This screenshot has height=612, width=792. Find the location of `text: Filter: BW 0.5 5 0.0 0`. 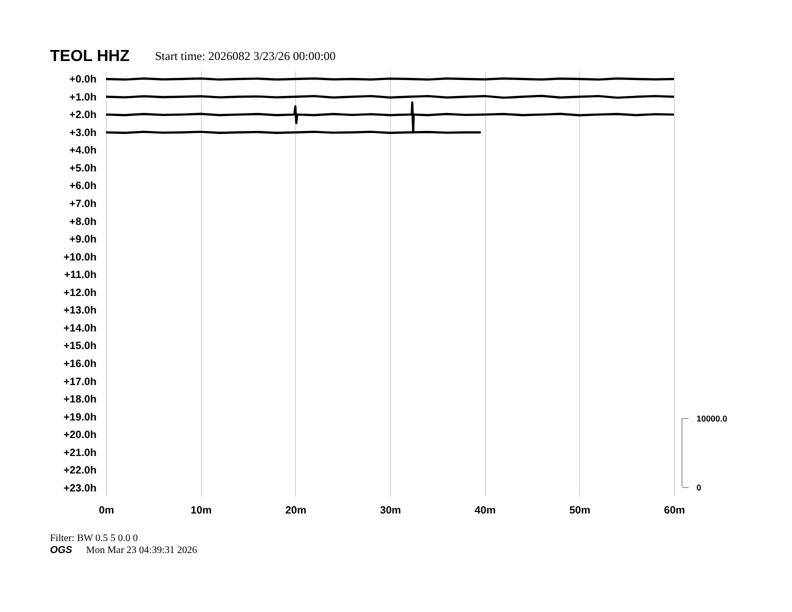

text: Filter: BW 0.5 5 0.0 0 is located at coordinates (94, 538).